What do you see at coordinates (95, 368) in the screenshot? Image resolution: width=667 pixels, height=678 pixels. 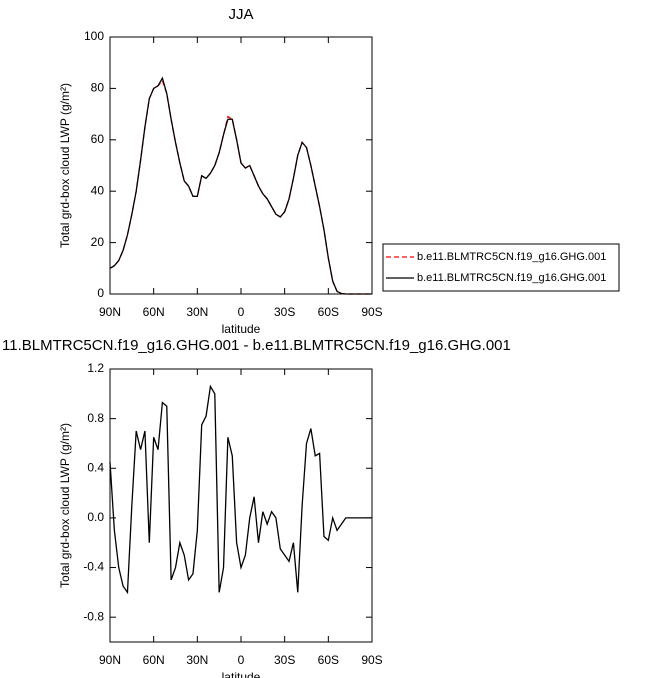 I see `y-tick-label: 1.2` at bounding box center [95, 368].